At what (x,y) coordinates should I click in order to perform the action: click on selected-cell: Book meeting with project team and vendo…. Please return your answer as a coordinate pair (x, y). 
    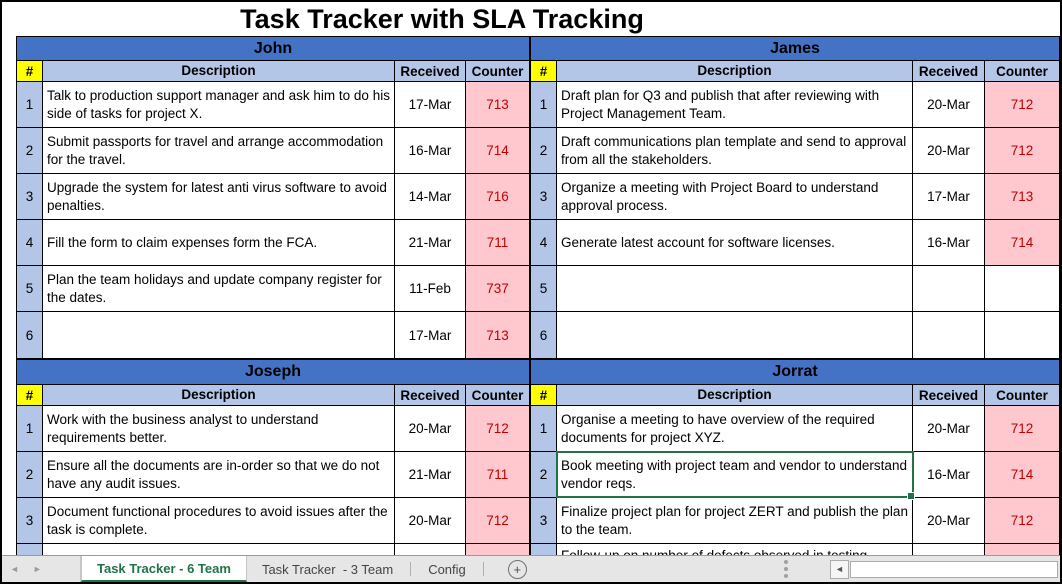
    Looking at the image, I should click on (735, 475).